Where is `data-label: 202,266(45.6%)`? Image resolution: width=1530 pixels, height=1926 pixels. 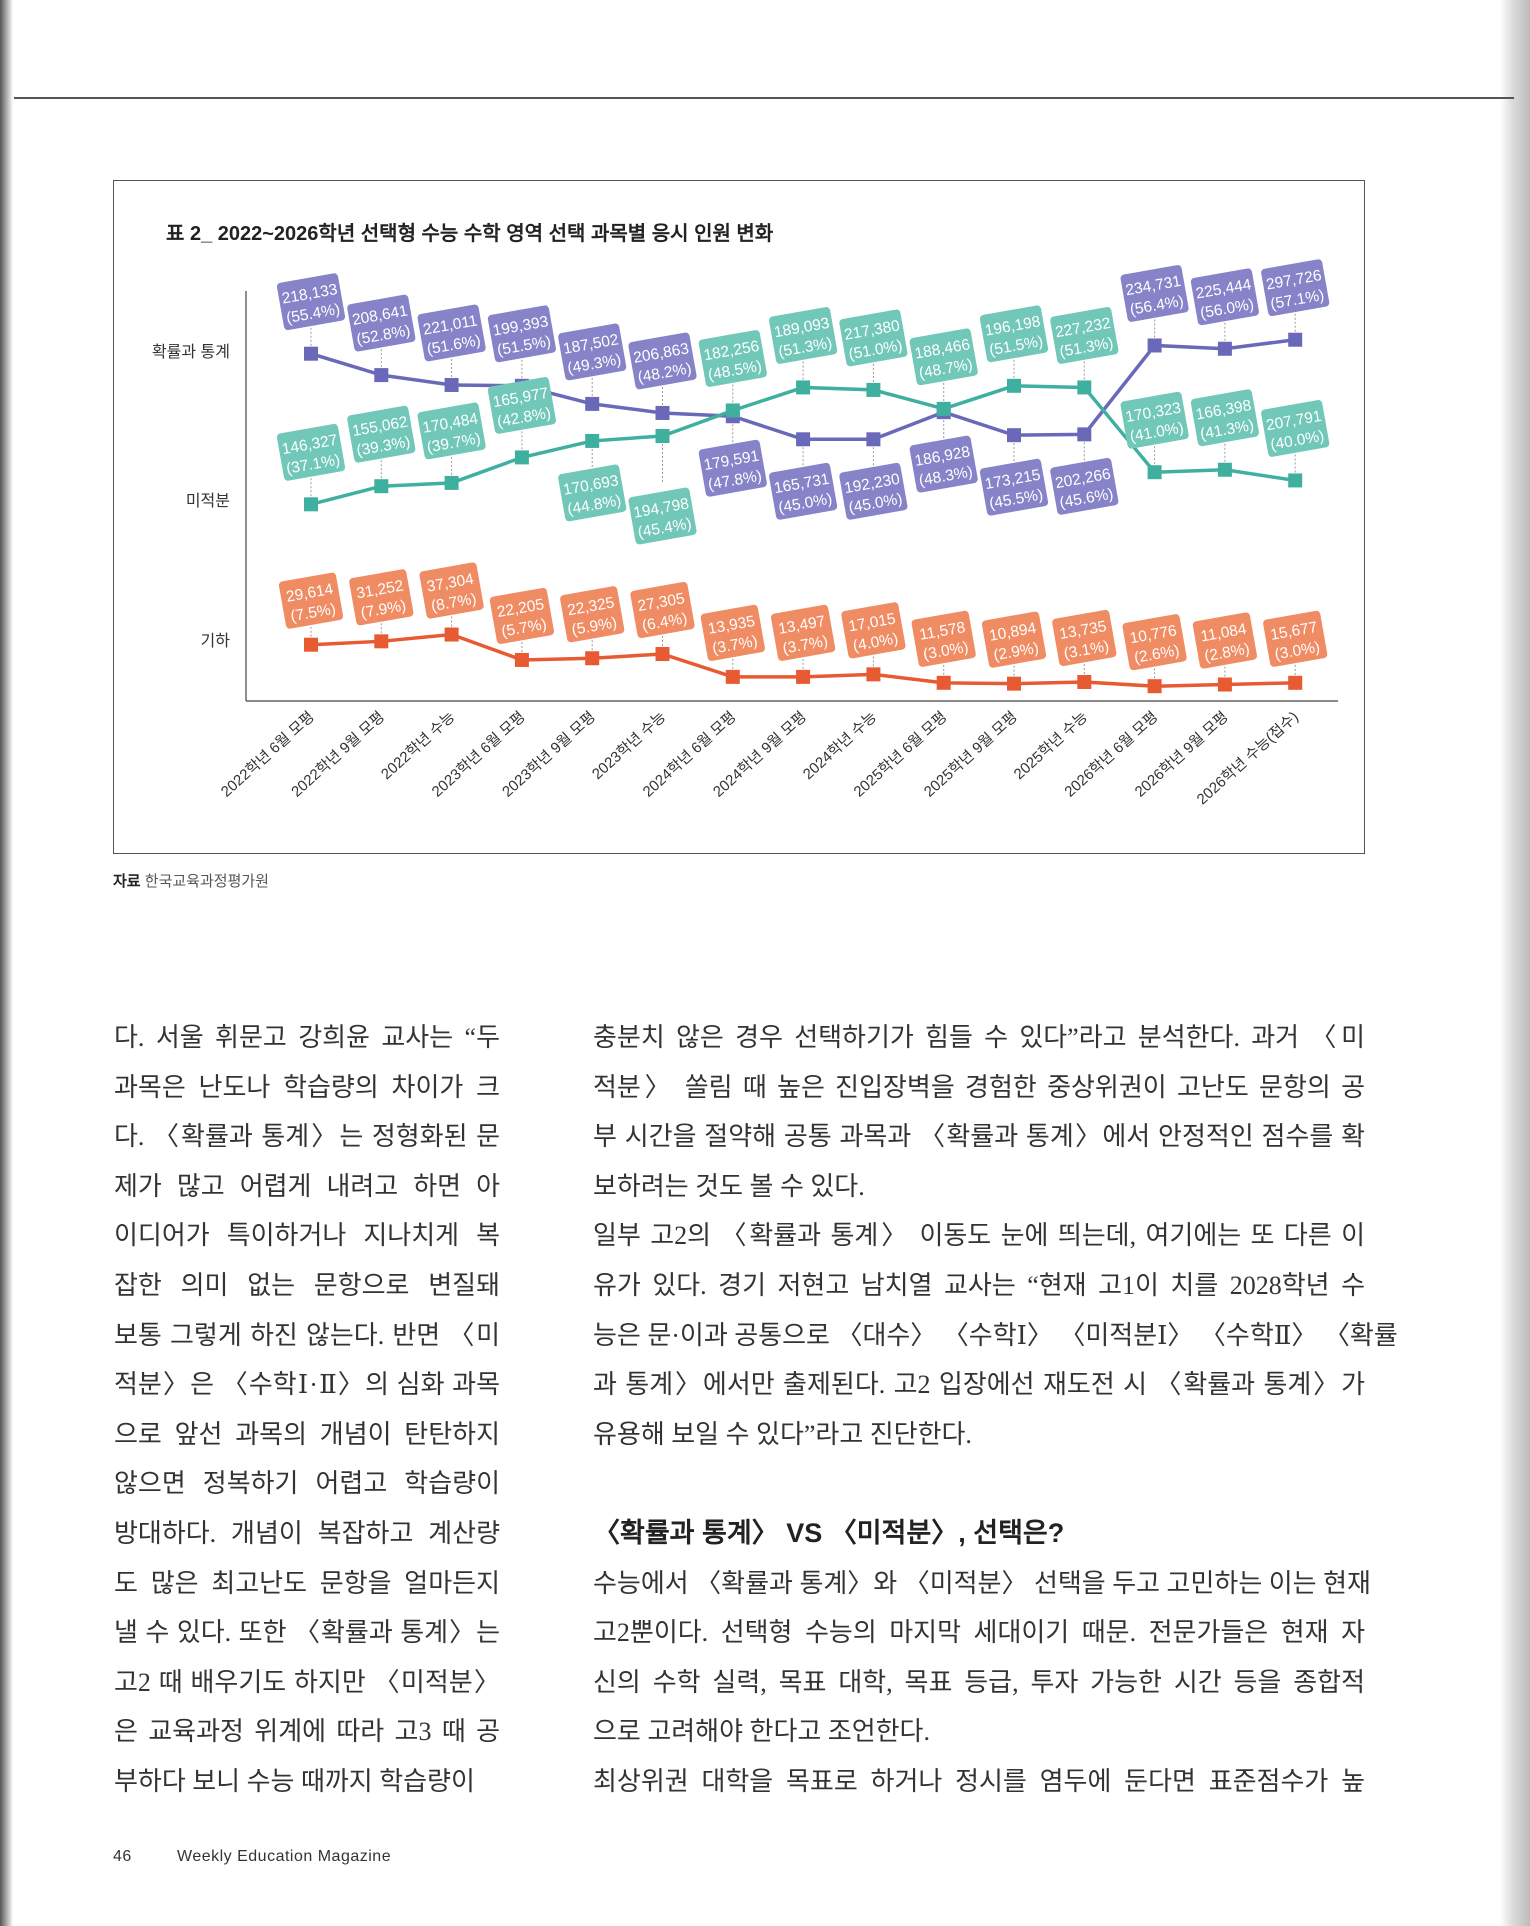
data-label: 202,266(45.6%) is located at coordinates (1084, 486).